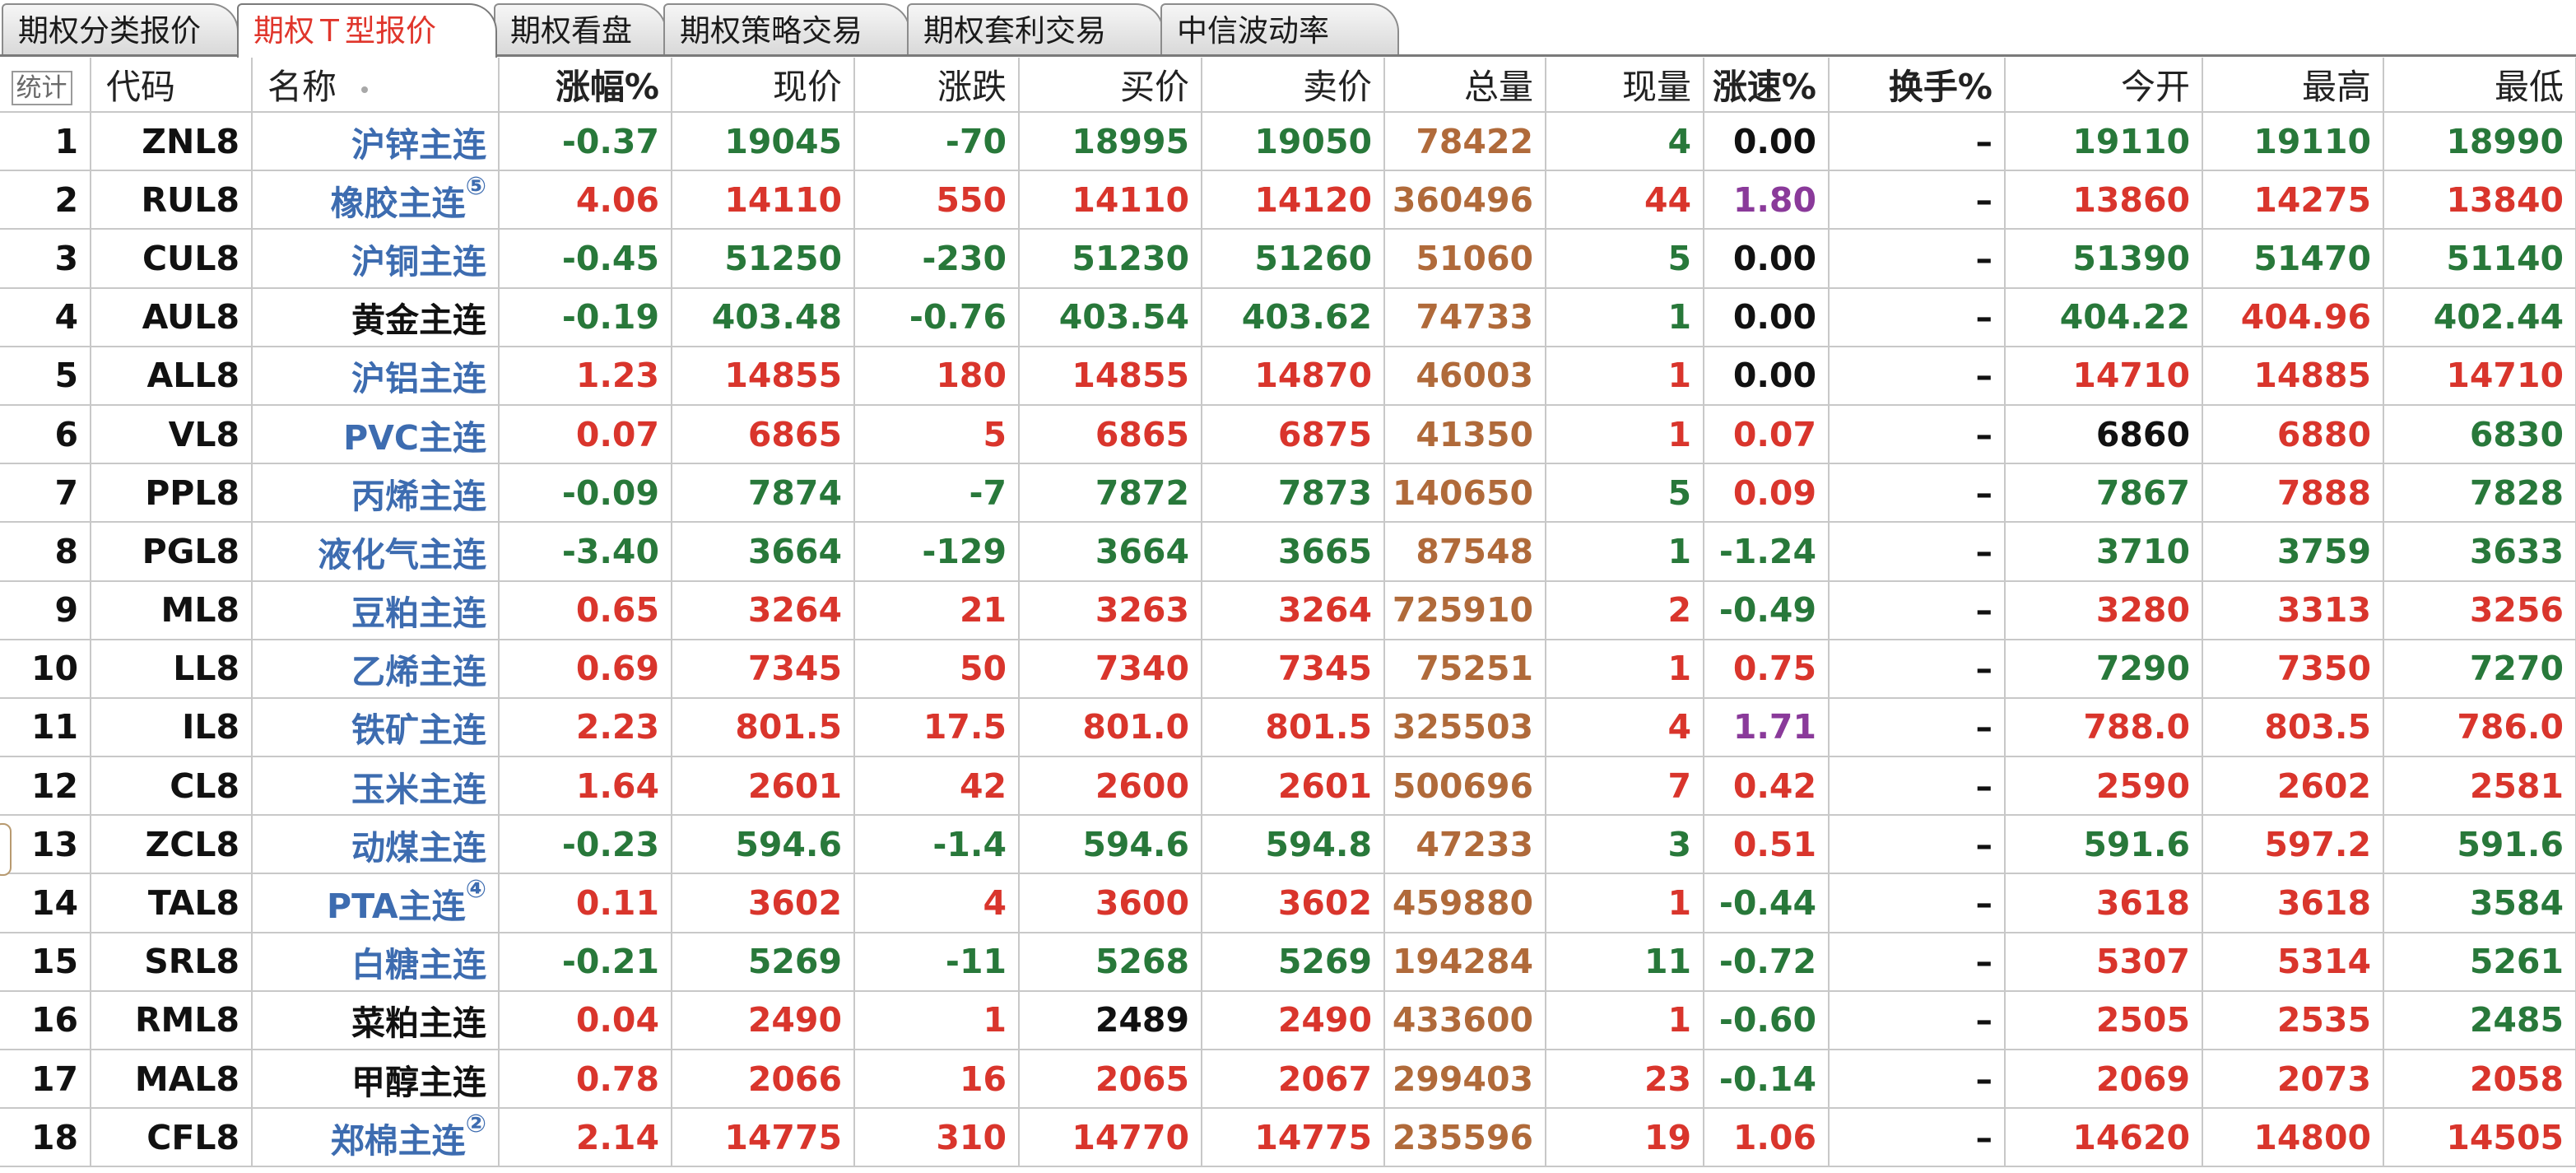 This screenshot has width=2576, height=1173. I want to click on contract-name: 黄金主连, so click(418, 320).